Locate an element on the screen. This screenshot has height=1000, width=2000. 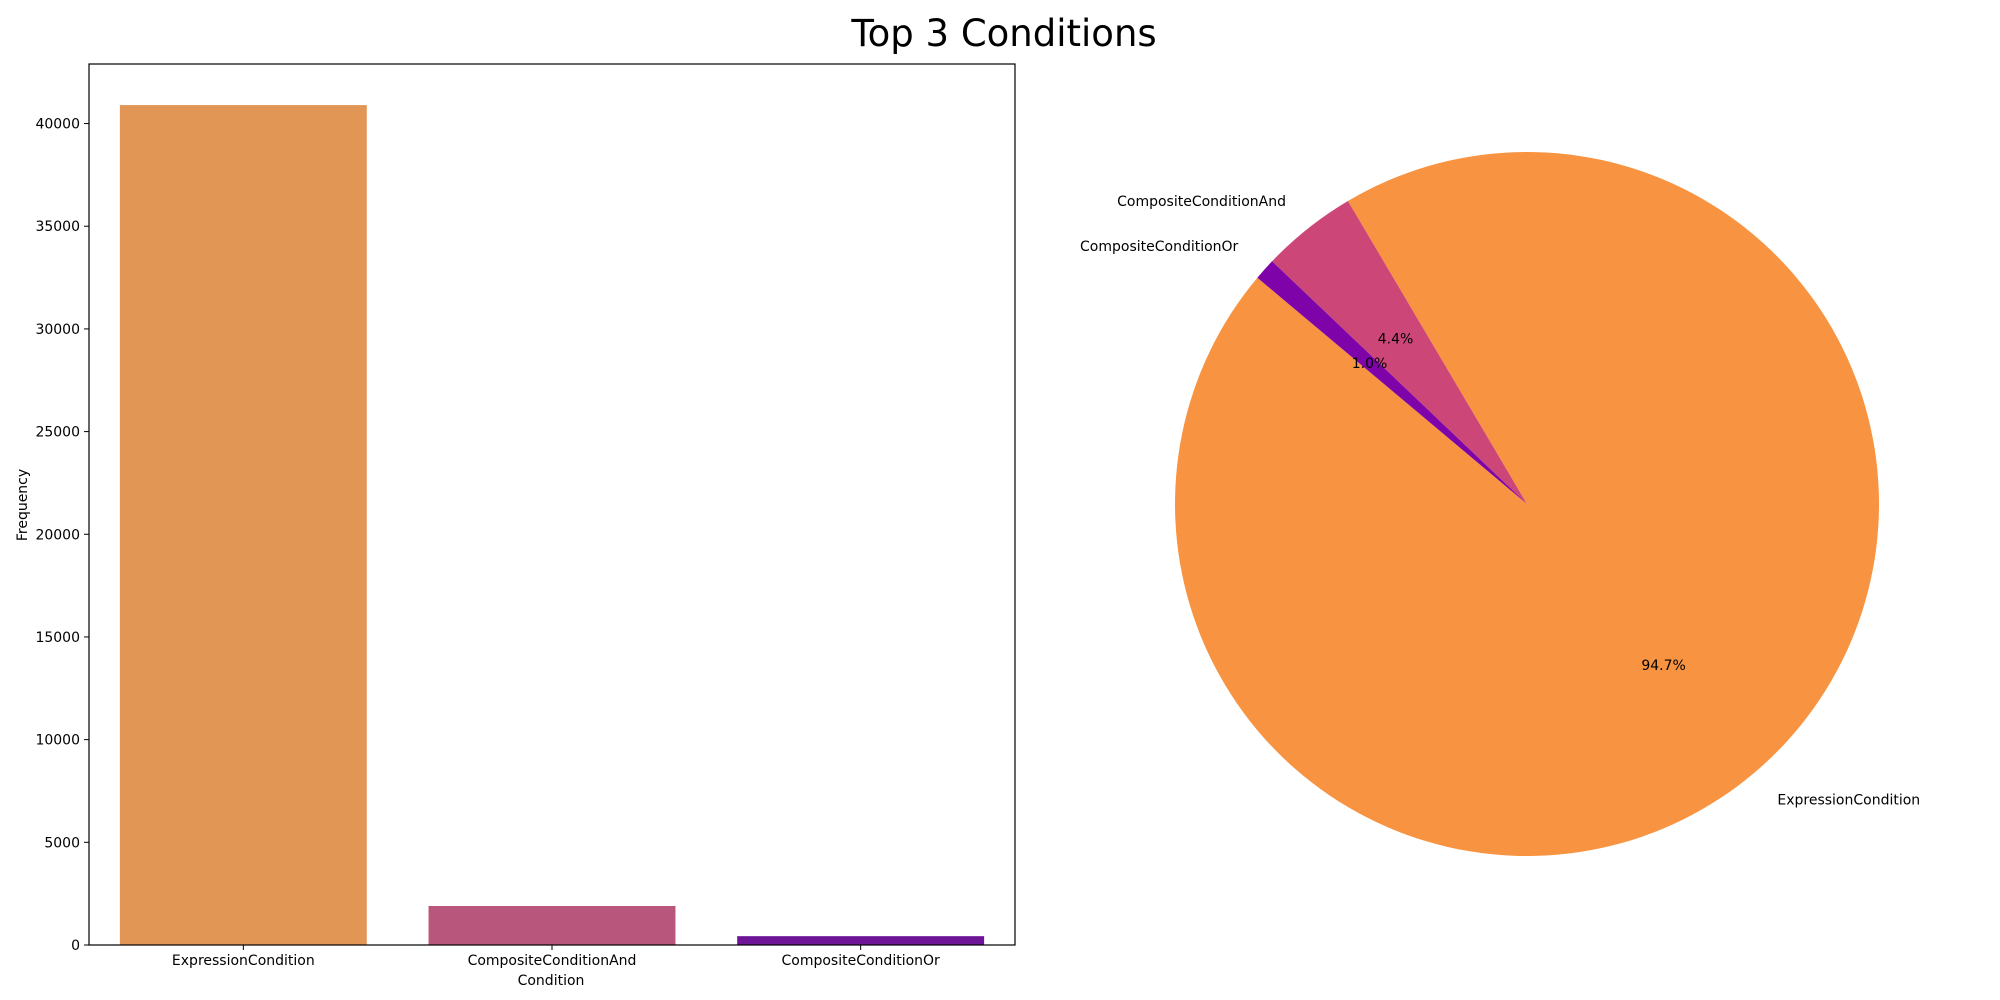
x-tick-label: CompositeConditionOr is located at coordinates (861, 961).